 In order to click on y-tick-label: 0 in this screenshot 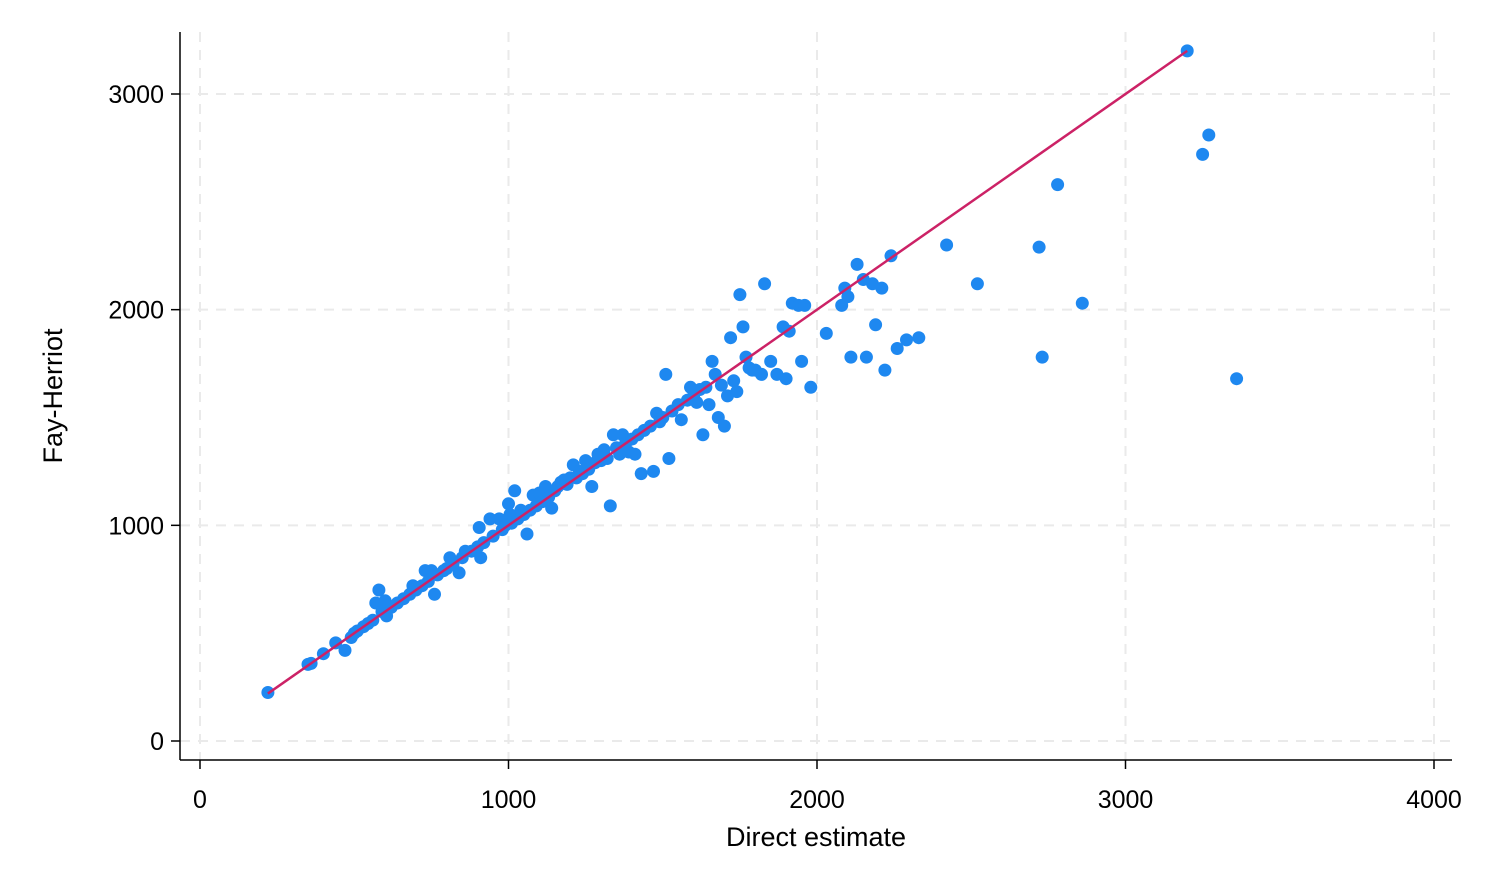, I will do `click(157, 742)`.